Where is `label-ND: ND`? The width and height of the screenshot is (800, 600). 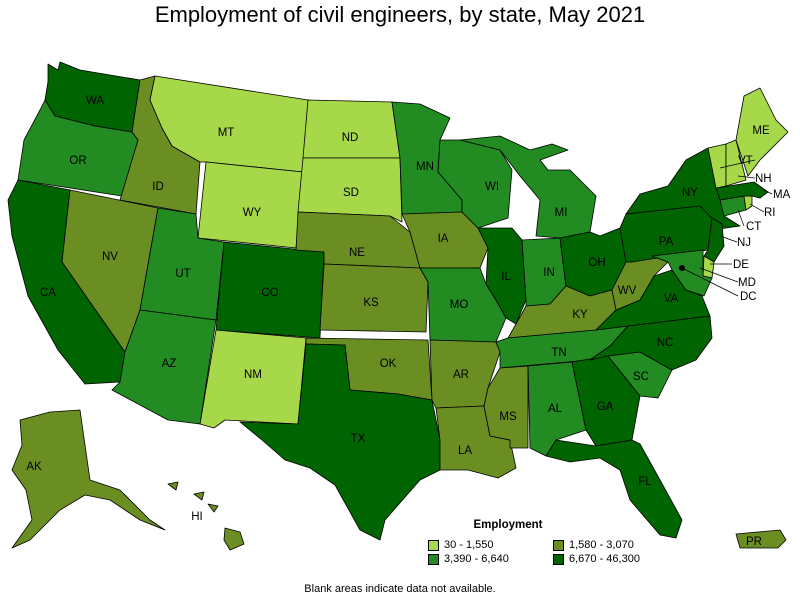 label-ND: ND is located at coordinates (350, 138).